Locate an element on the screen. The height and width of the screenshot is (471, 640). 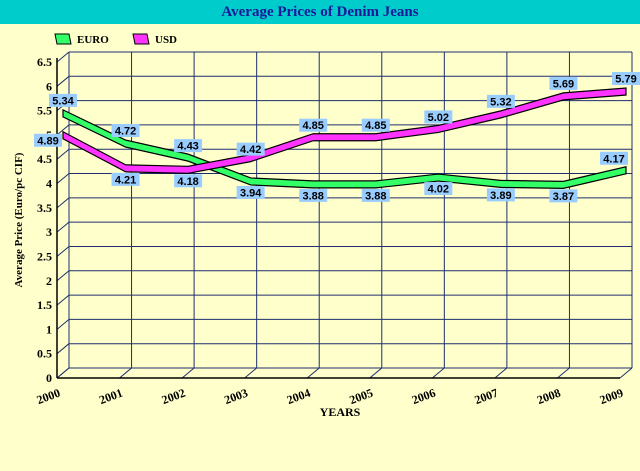
x-tick-label: 2001 is located at coordinates (110, 396).